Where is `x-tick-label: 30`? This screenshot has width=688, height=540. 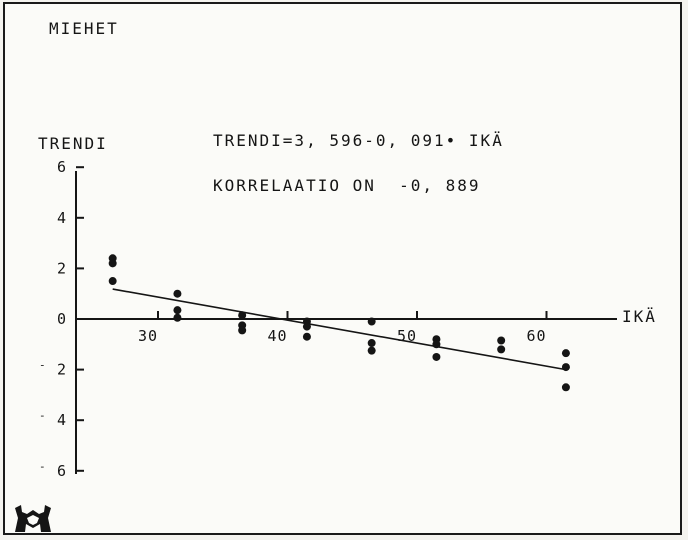
x-tick-label: 30 is located at coordinates (148, 336).